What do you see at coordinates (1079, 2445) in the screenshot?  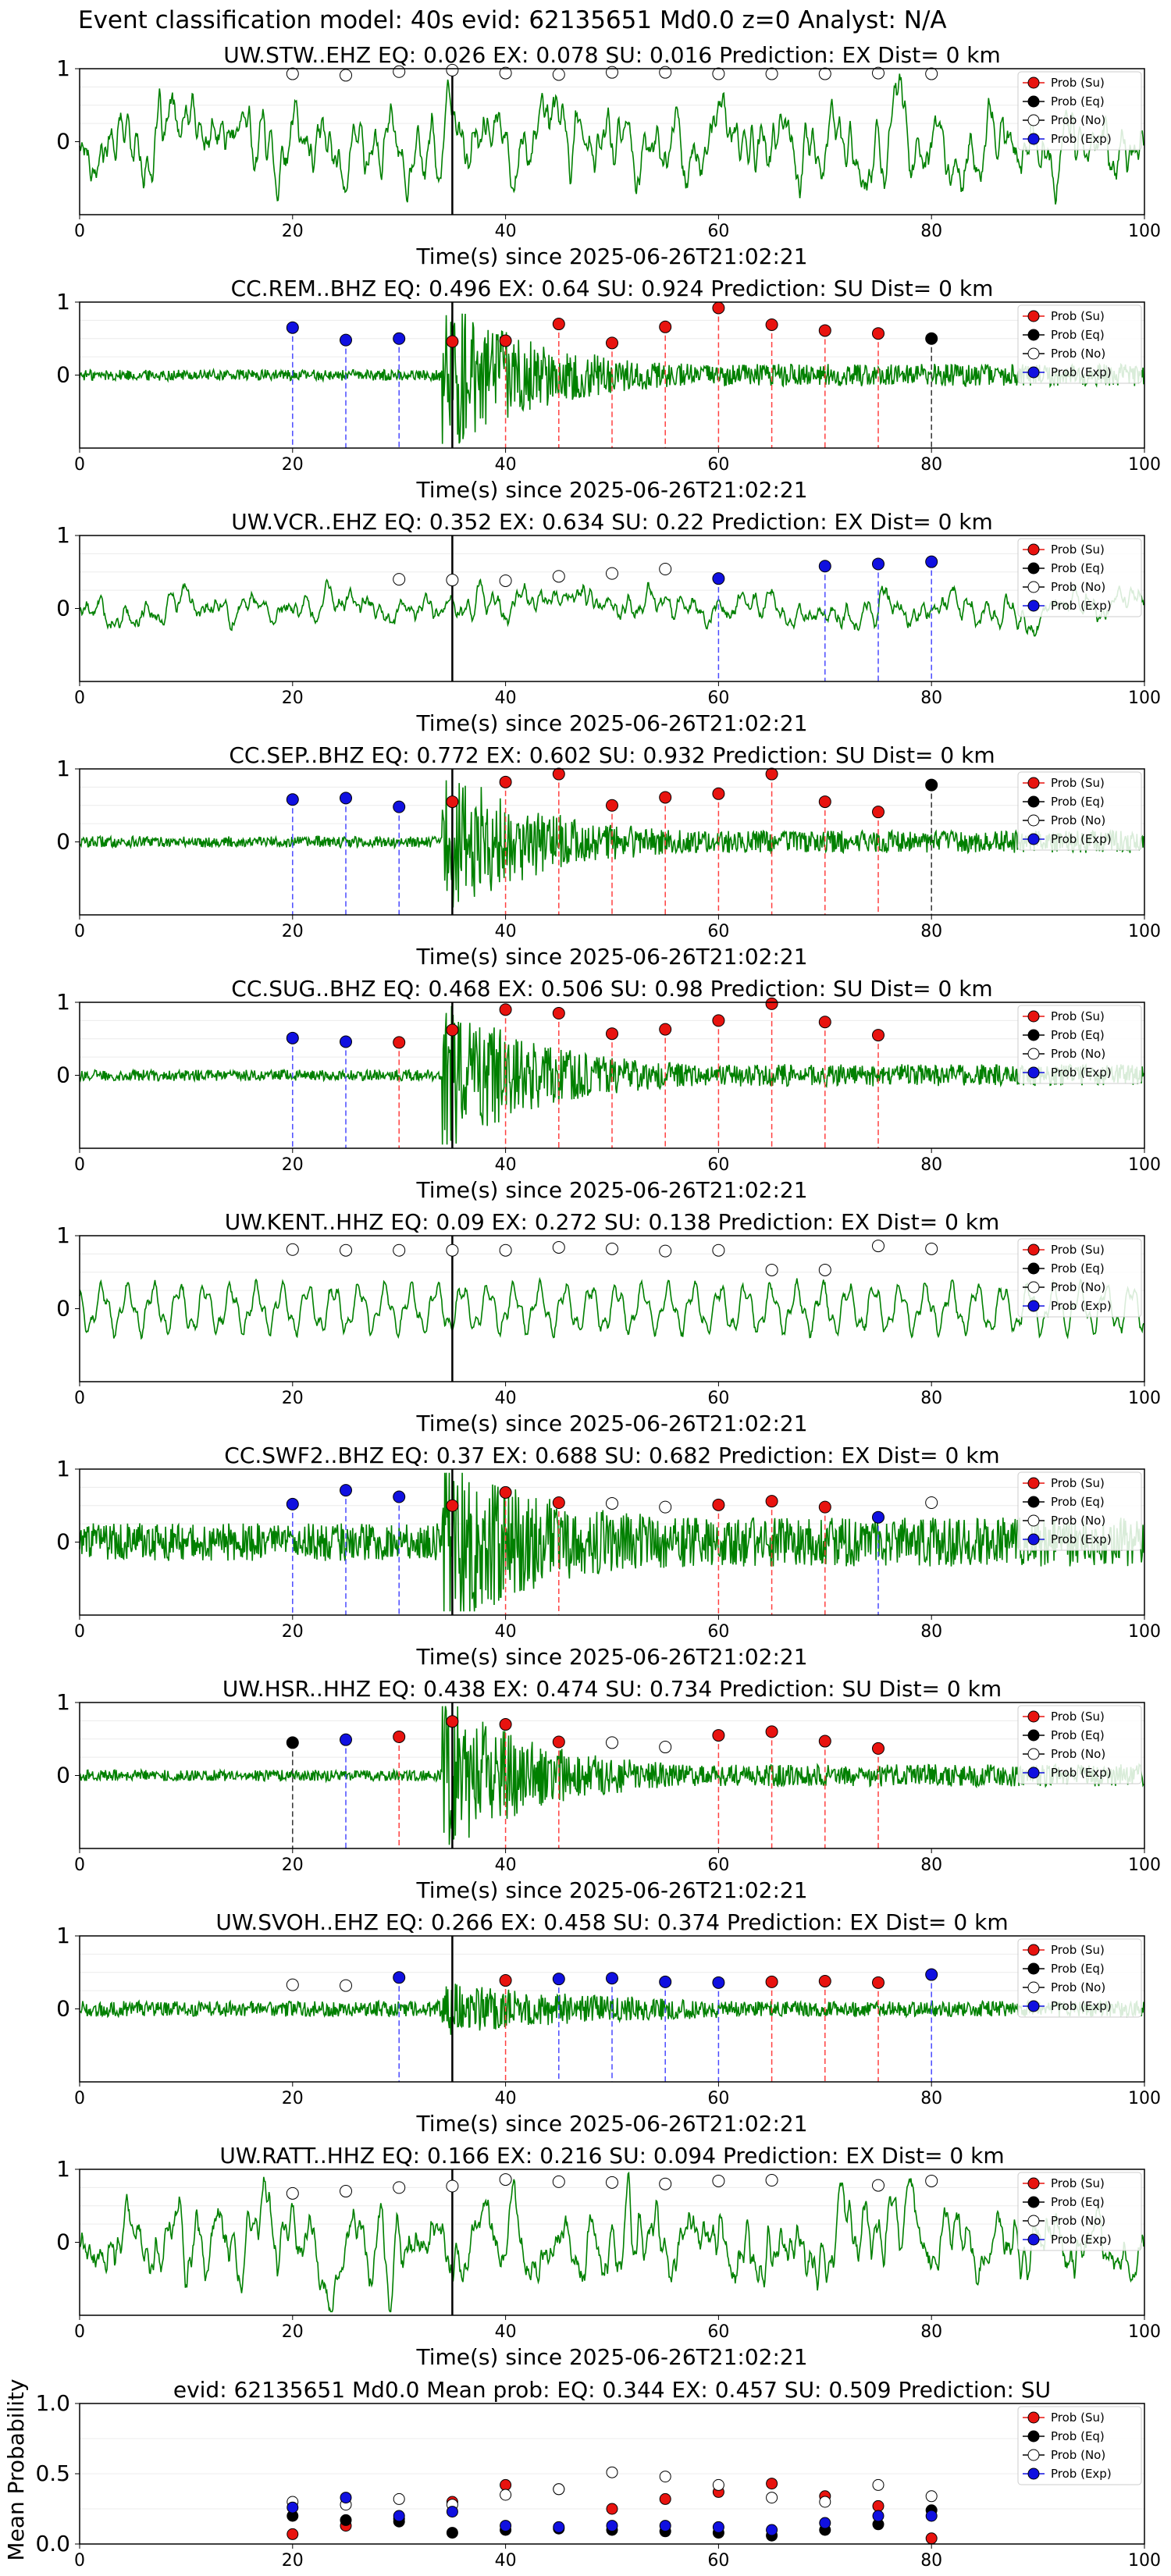 I see `legend-11: Prob (Su) Prob (Eq) Prob (No) Prob (Exp)` at bounding box center [1079, 2445].